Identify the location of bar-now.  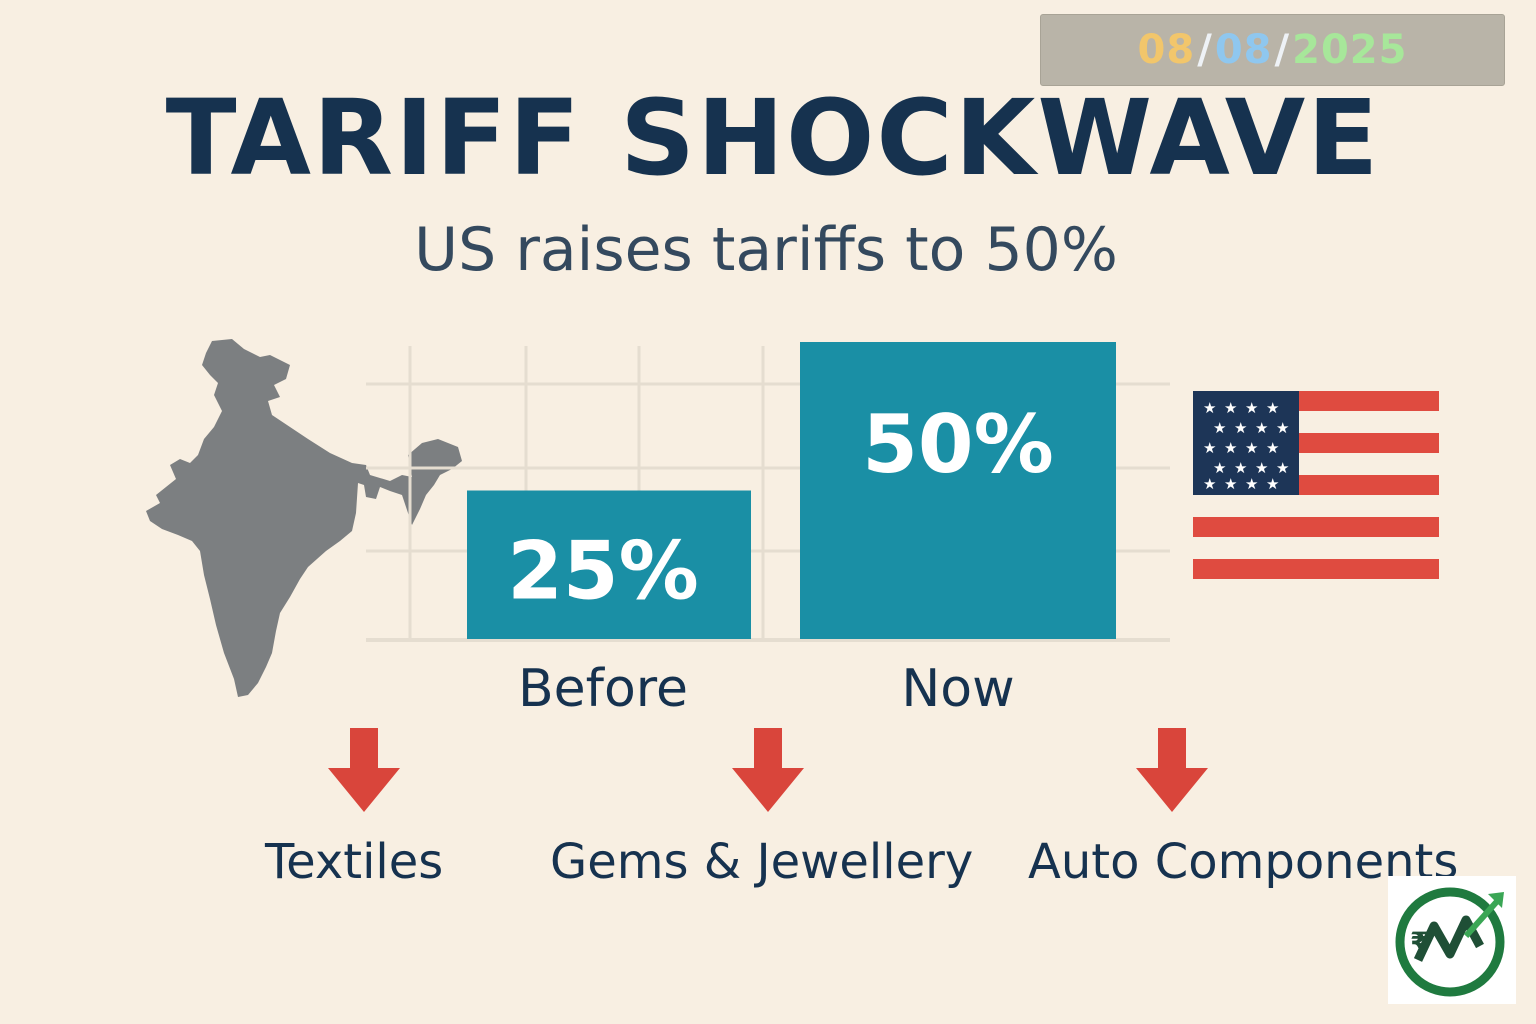
(958, 490).